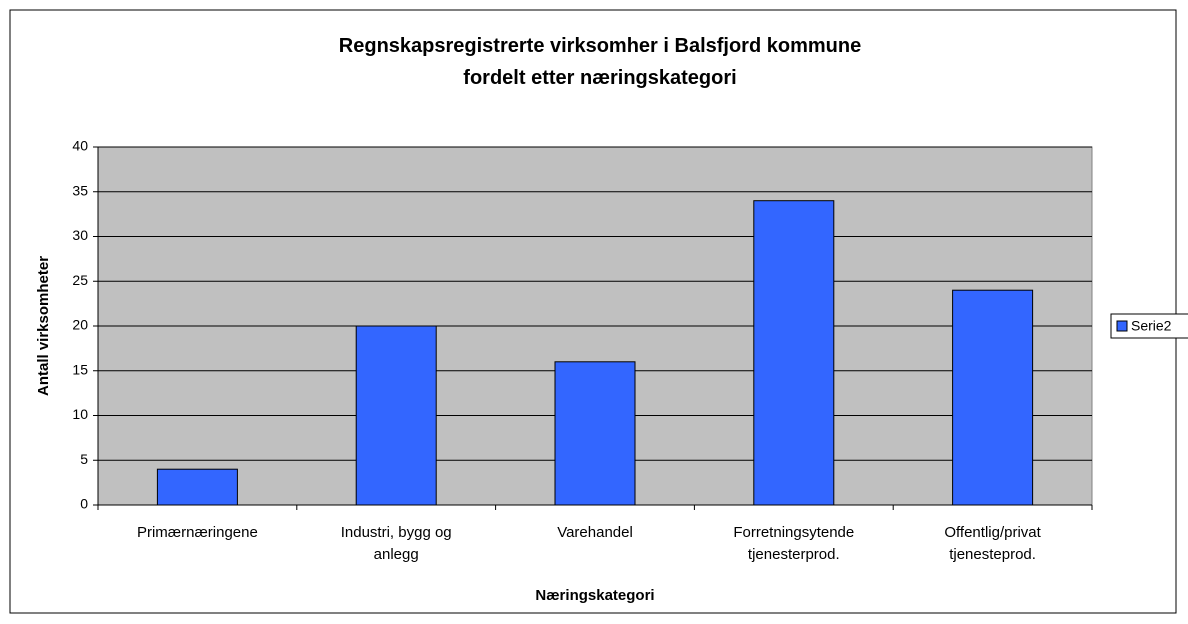 The width and height of the screenshot is (1188, 624). What do you see at coordinates (992, 543) in the screenshot?
I see `x-tick-label: Offentlig/privat tjenesteprod.` at bounding box center [992, 543].